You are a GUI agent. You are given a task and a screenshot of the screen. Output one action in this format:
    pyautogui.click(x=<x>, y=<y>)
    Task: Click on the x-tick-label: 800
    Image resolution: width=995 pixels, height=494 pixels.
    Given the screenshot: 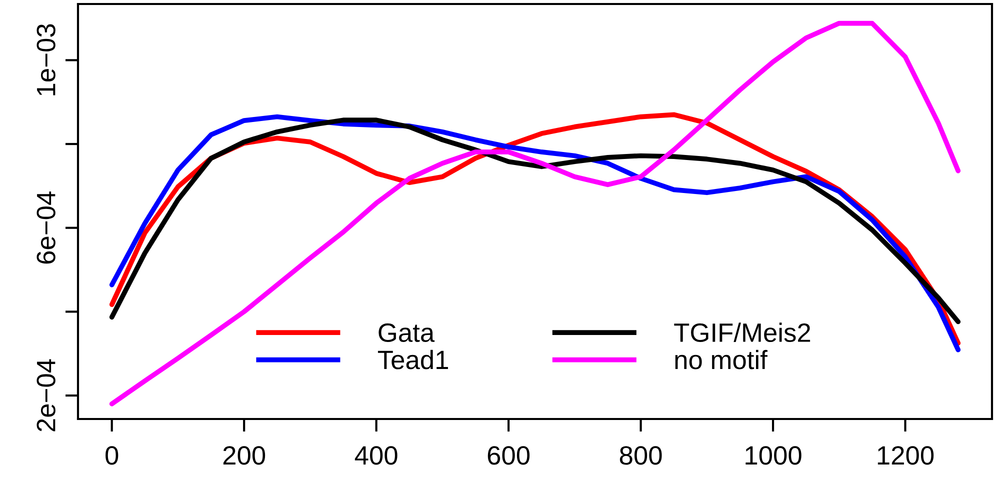 What is the action you would take?
    pyautogui.click(x=641, y=455)
    